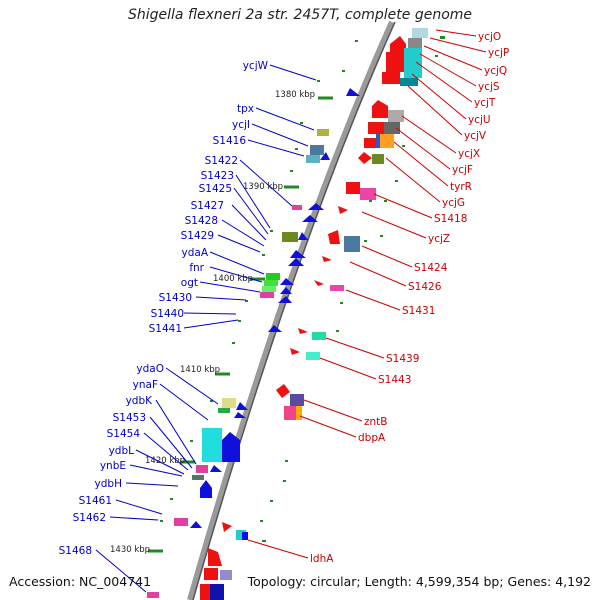  I want to click on gene-label: dbpA, so click(372, 438).